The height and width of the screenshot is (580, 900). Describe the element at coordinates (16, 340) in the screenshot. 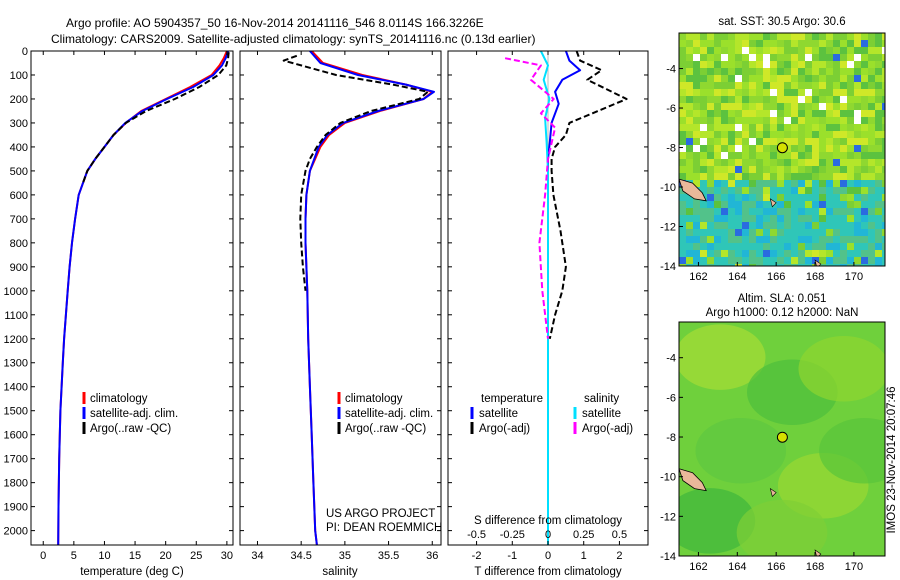

I see `depth-tick-label: 1200` at that location.